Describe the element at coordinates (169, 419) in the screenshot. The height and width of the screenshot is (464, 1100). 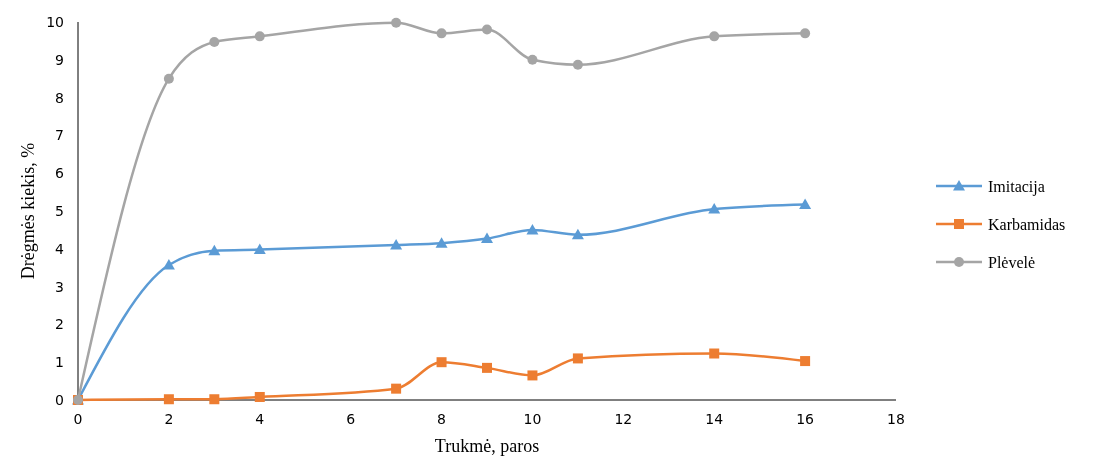
I see `x-tick-label: 2` at that location.